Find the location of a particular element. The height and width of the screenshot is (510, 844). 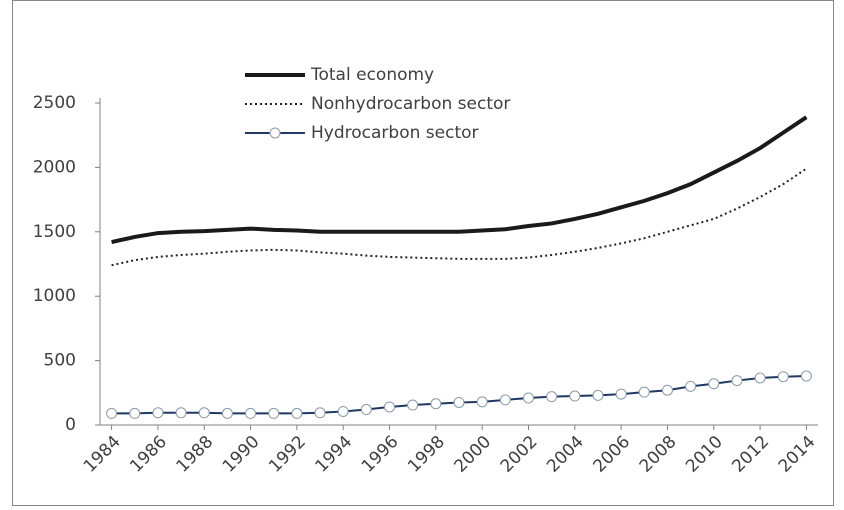

x-tick-label: 1988 is located at coordinates (195, 454).